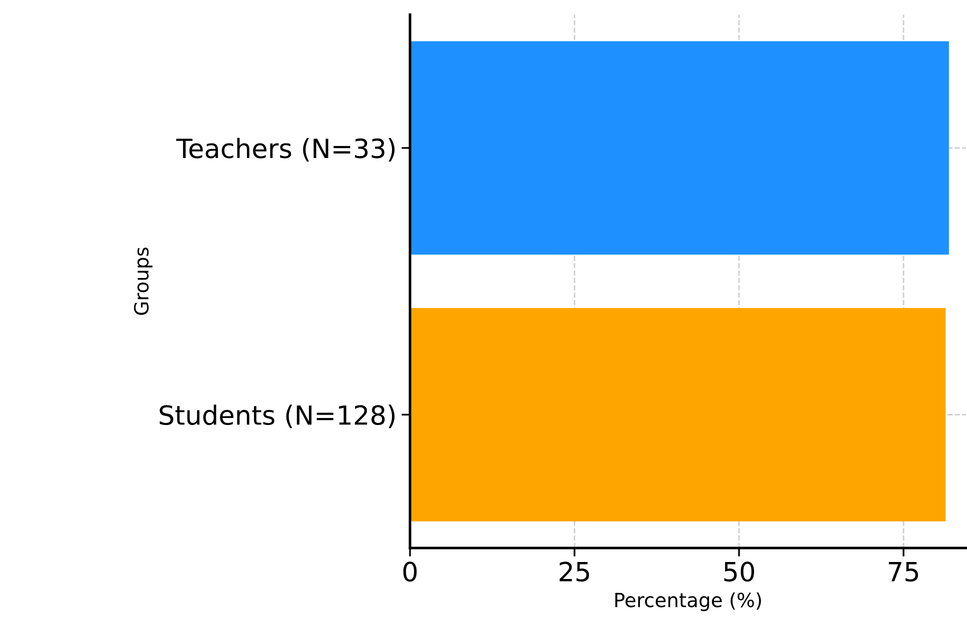 Image resolution: width=967 pixels, height=635 pixels. What do you see at coordinates (143, 281) in the screenshot?
I see `y-axis-title: Groups` at bounding box center [143, 281].